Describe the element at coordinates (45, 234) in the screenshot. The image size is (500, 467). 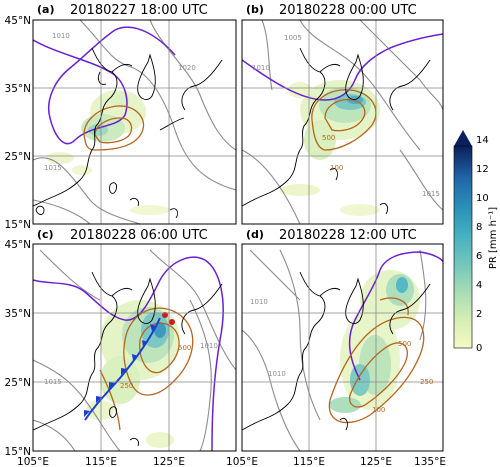
I see `panel-label: (c)` at that location.